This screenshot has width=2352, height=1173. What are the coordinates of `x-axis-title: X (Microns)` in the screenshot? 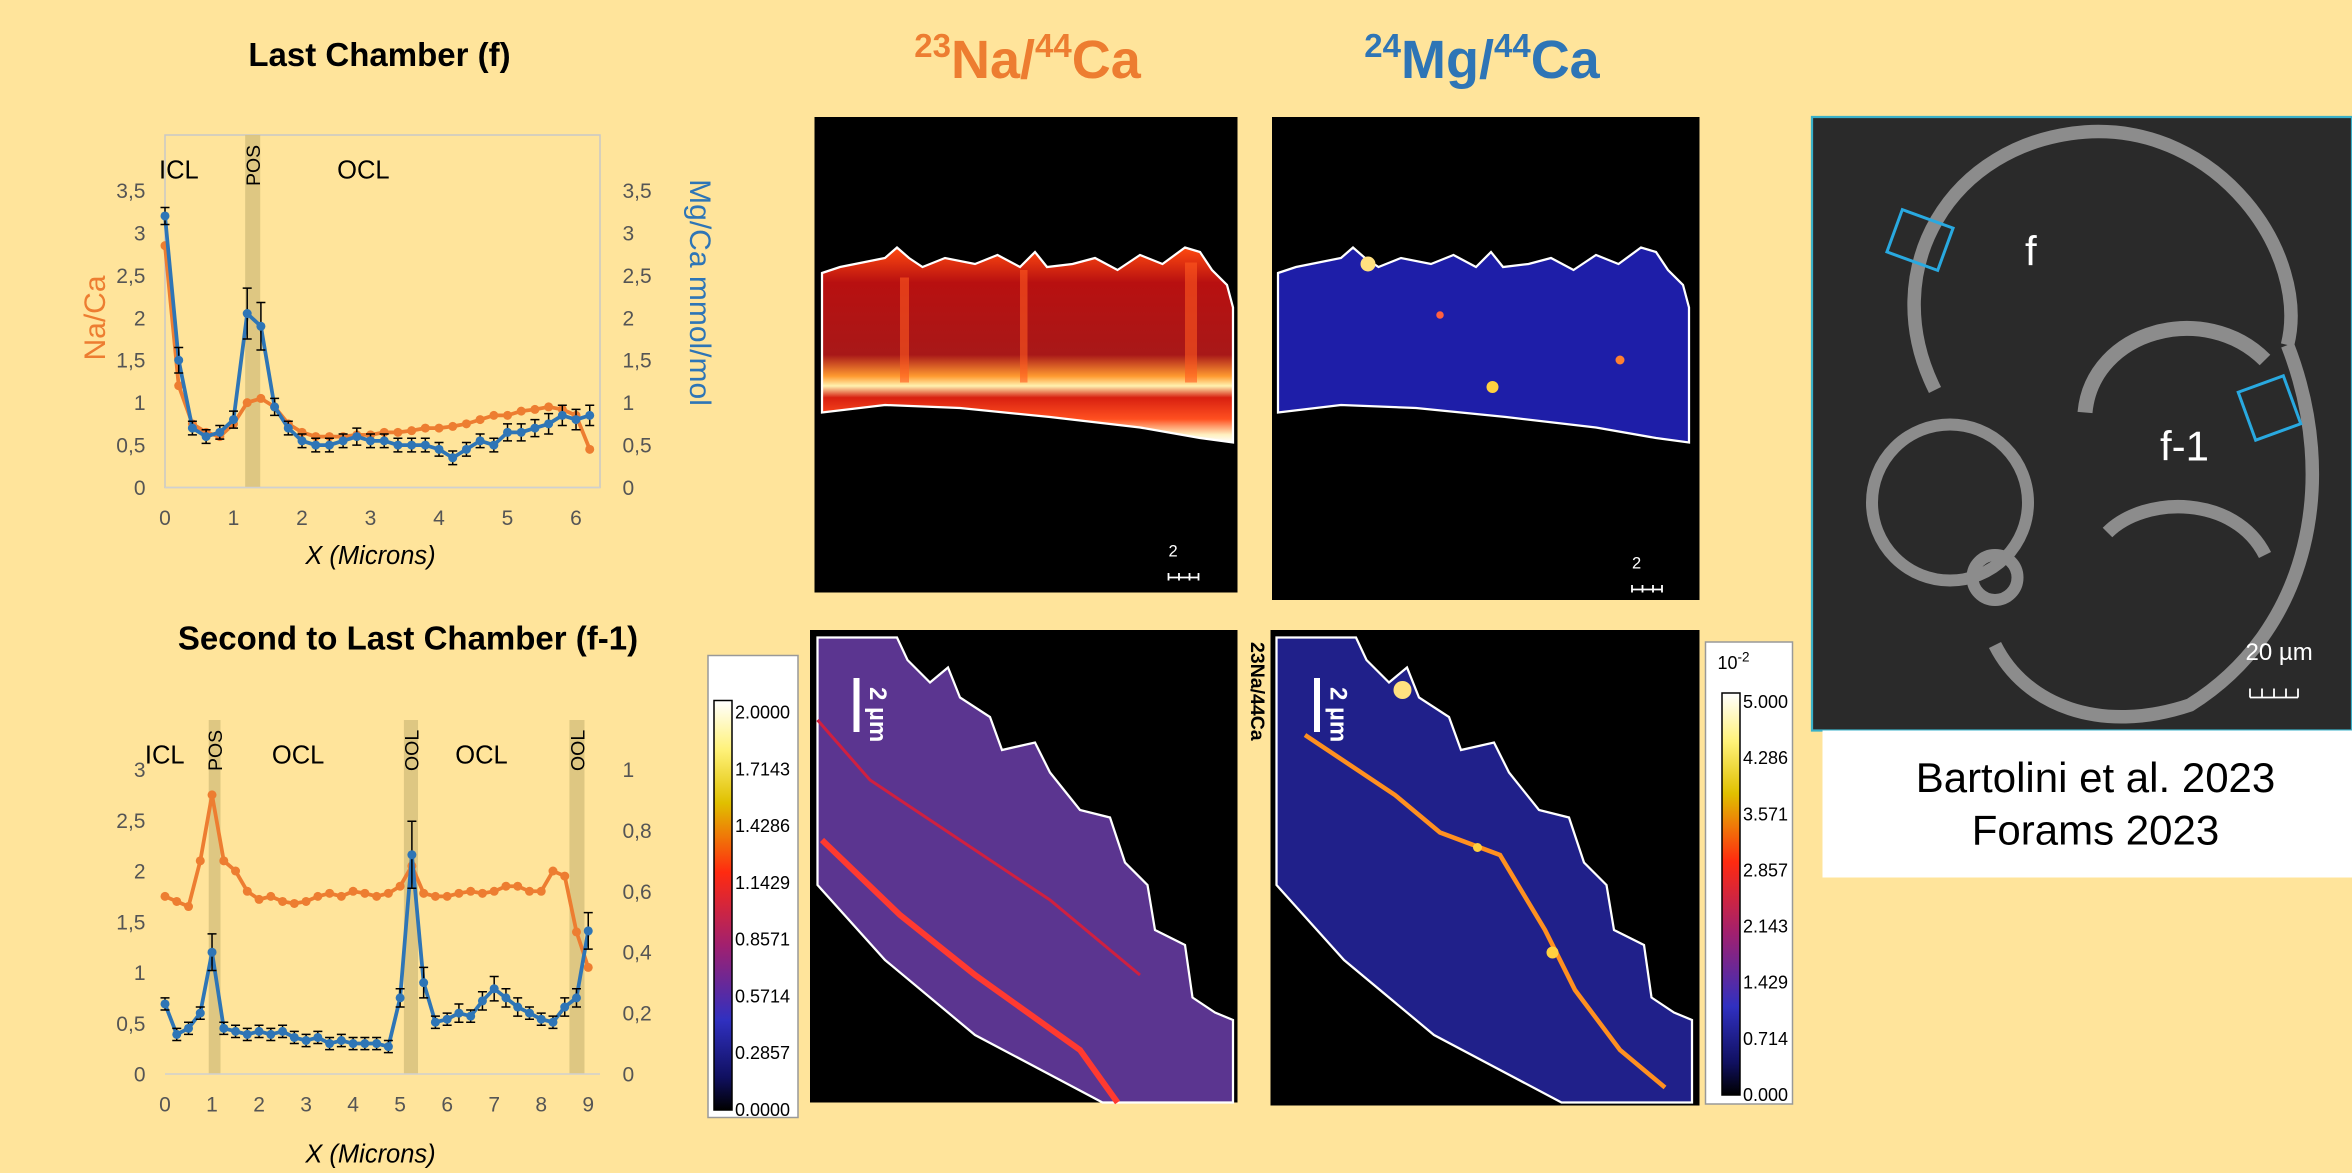 It's located at (369, 1155).